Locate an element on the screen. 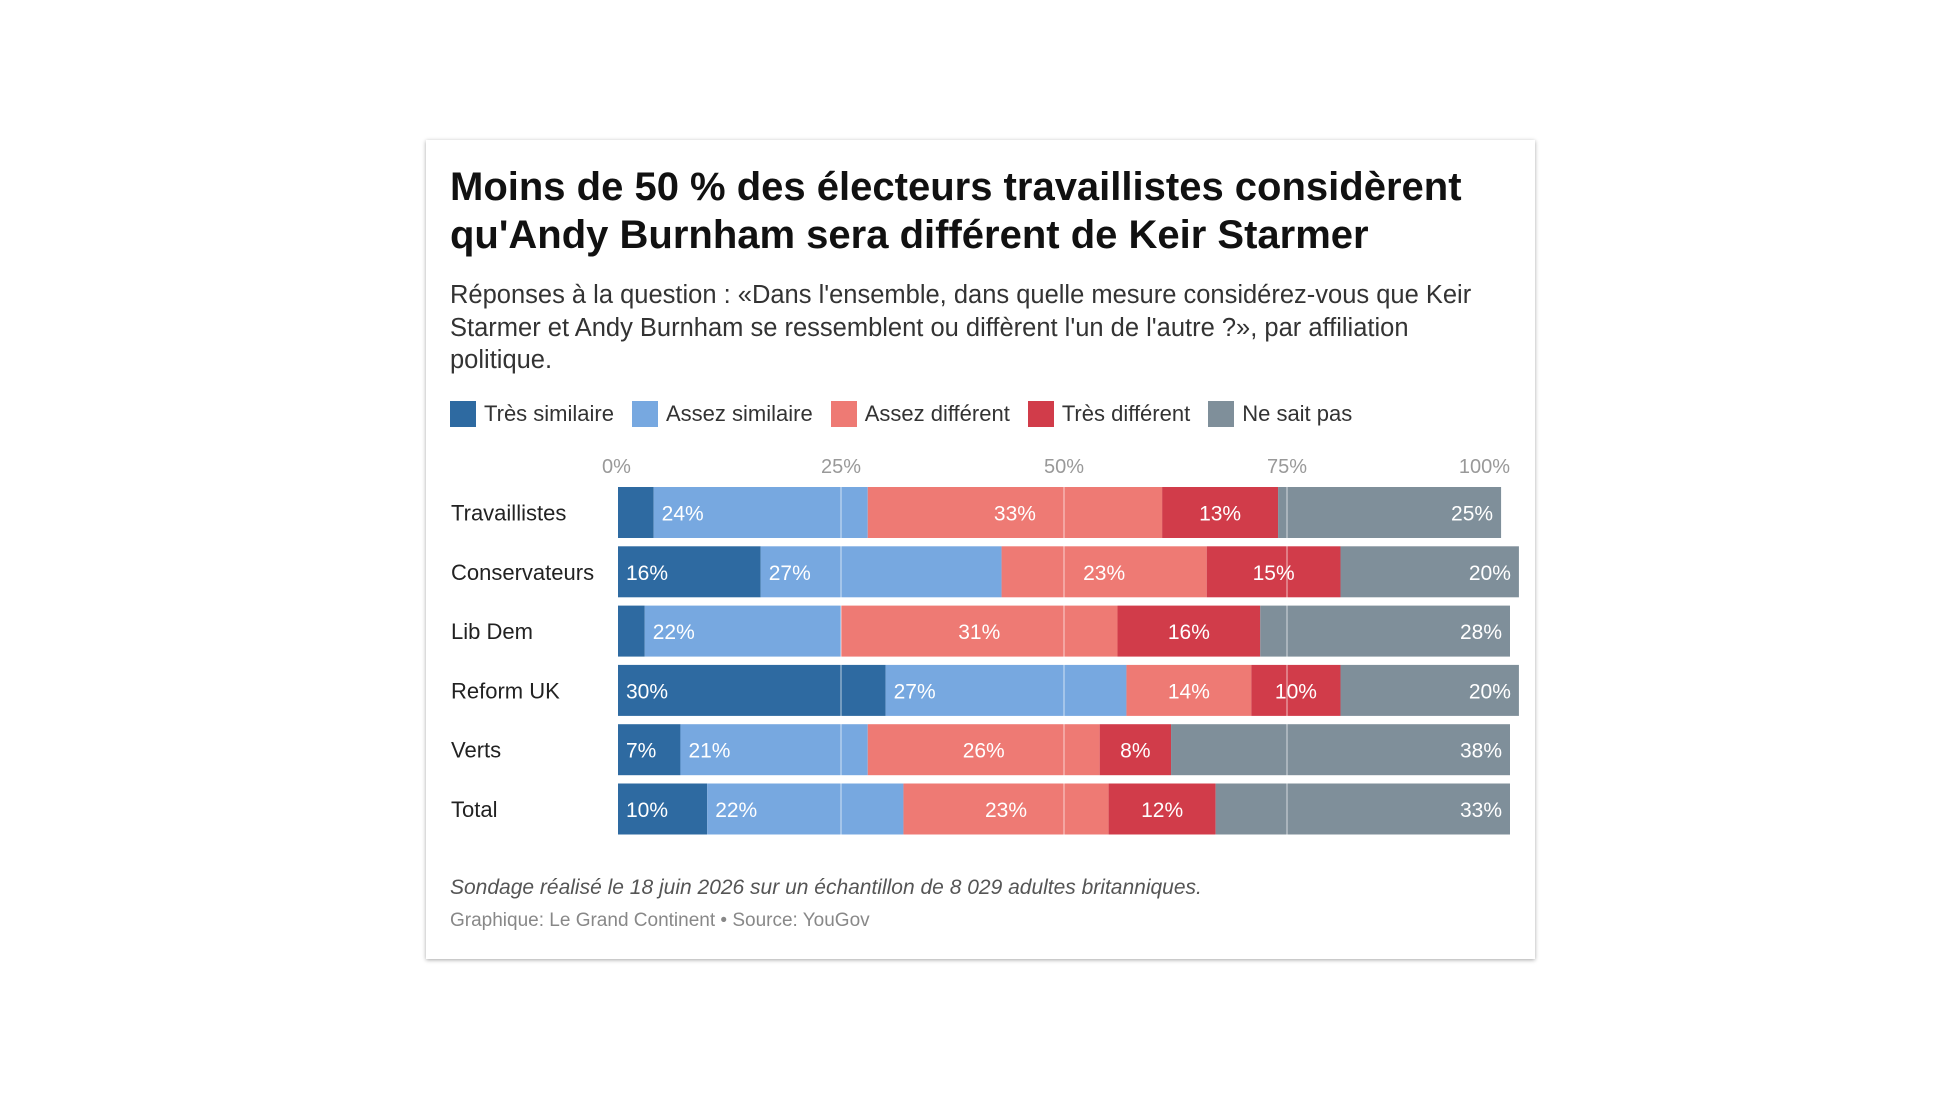 This screenshot has height=1104, width=1960. category-label: Total is located at coordinates (474, 809).